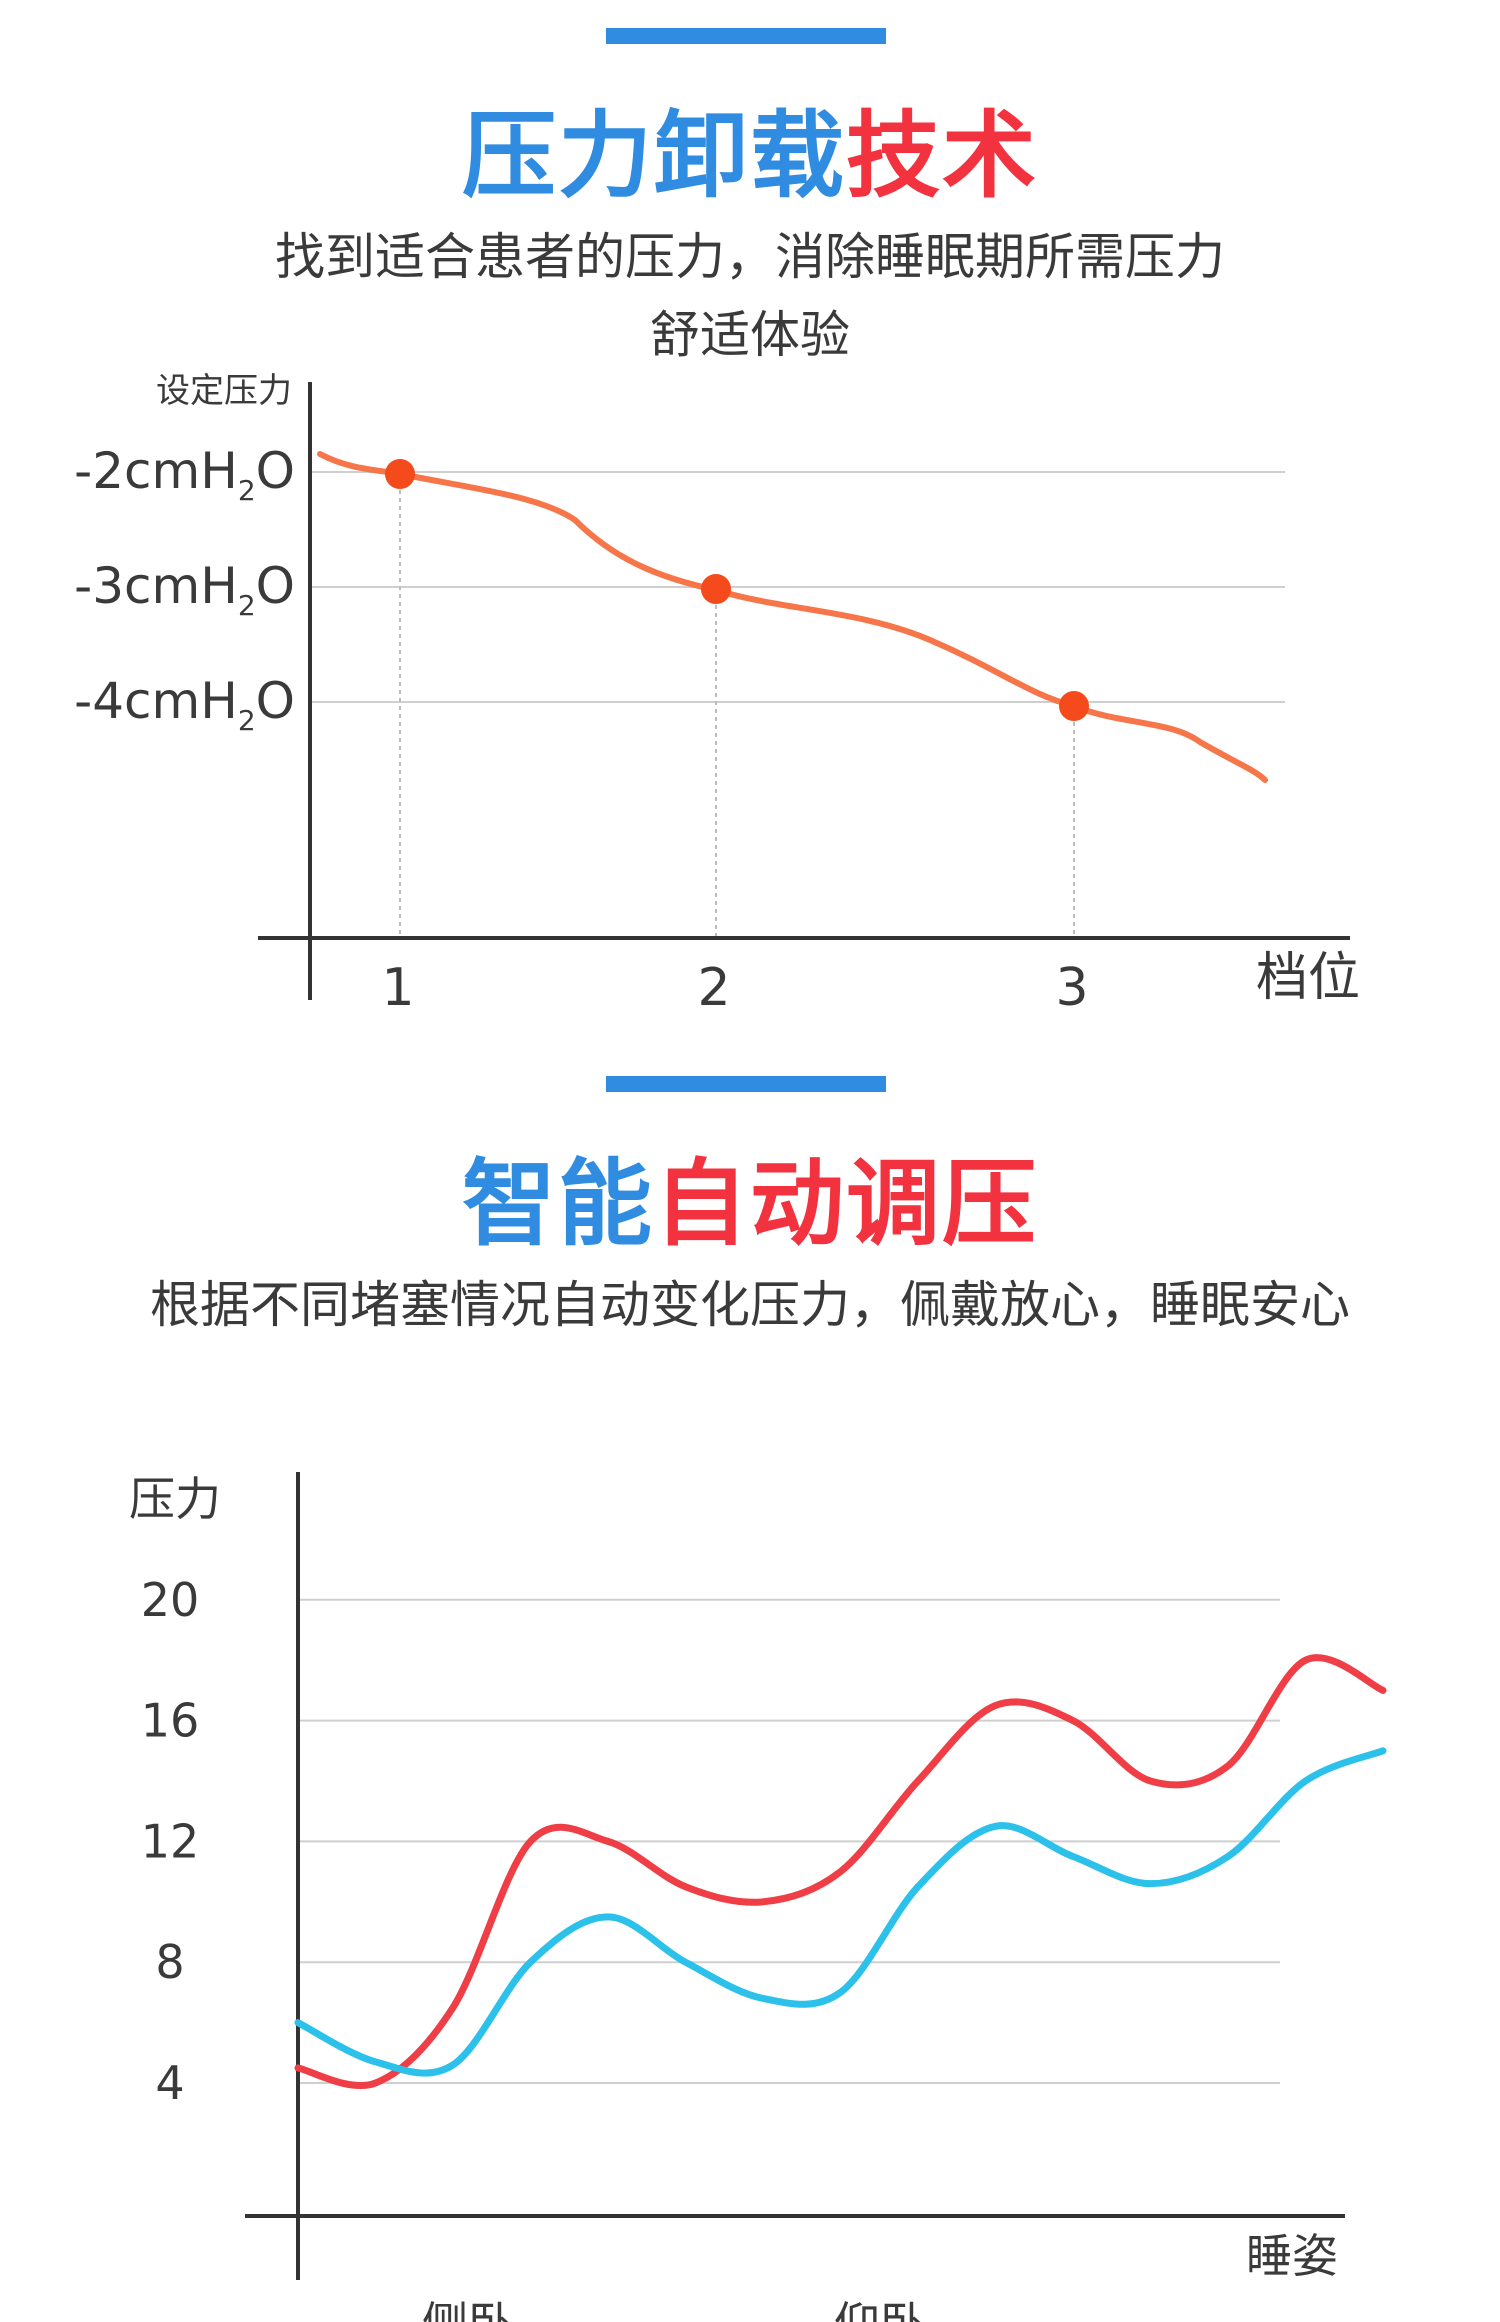 The image size is (1500, 2322). I want to click on chart2-ylabel: 压力, so click(175, 1499).